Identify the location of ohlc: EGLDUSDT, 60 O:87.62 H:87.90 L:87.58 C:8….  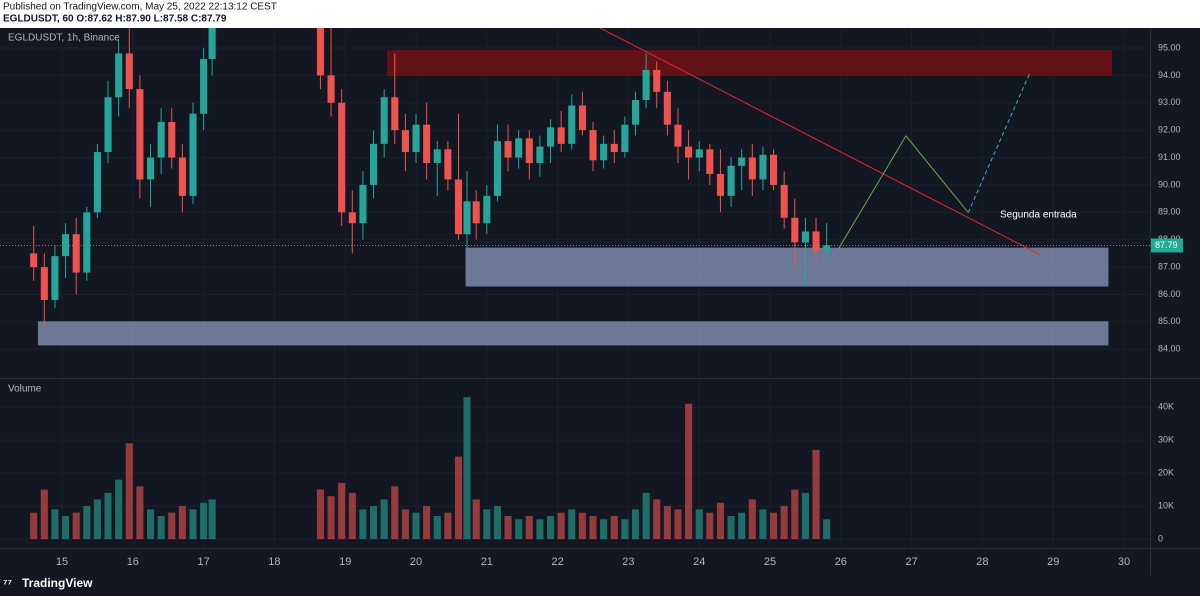
(115, 19).